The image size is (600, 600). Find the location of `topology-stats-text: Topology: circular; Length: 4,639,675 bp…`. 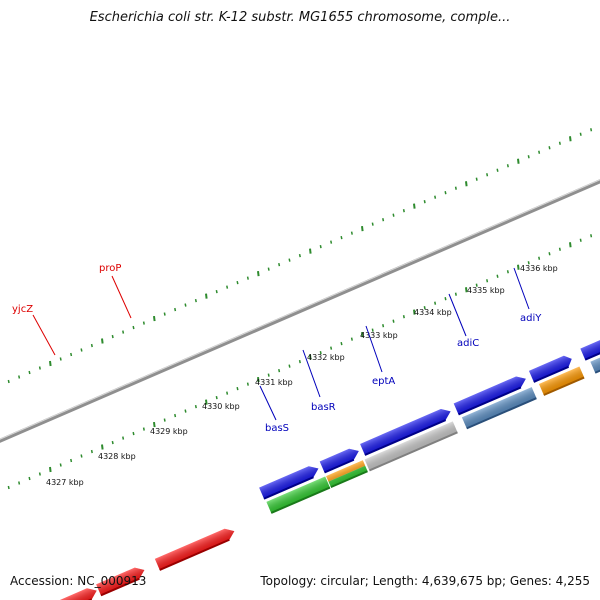

topology-stats-text: Topology: circular; Length: 4,639,675 bp… is located at coordinates (425, 581).